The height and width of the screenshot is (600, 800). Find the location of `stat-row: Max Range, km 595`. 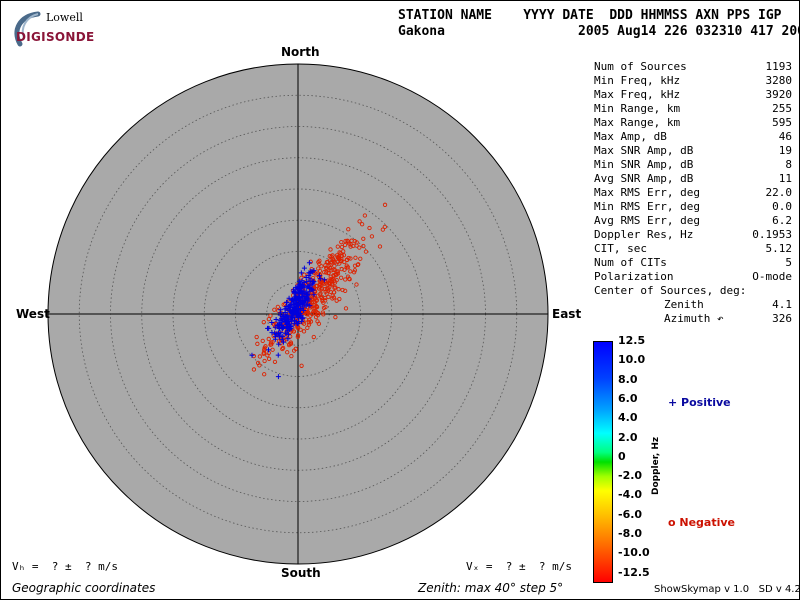

stat-row: Max Range, km 595 is located at coordinates (693, 123).